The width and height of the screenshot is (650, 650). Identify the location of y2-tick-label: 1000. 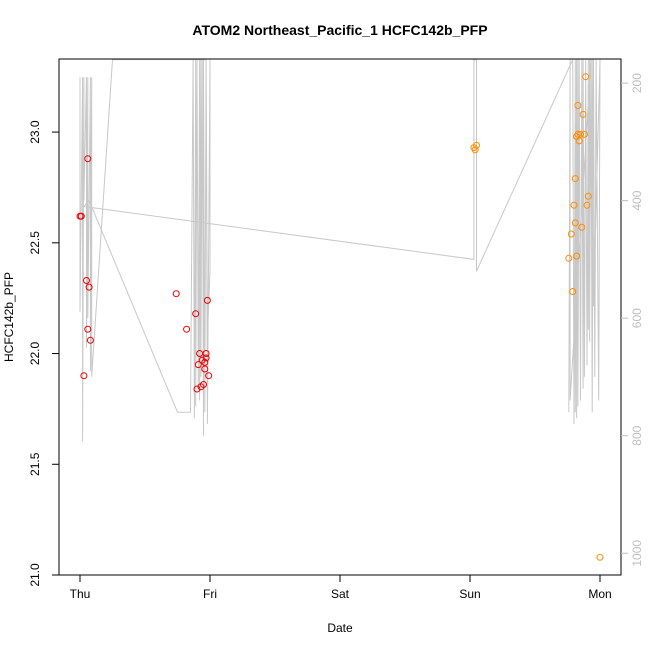
(637, 553).